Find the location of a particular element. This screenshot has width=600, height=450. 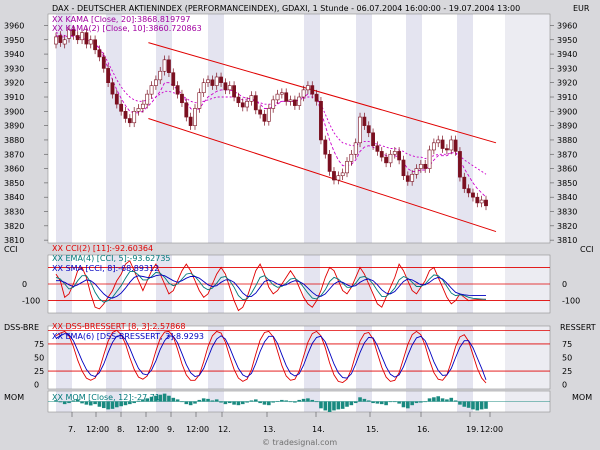

y-tick-label-right: 3870 is located at coordinates (567, 154).